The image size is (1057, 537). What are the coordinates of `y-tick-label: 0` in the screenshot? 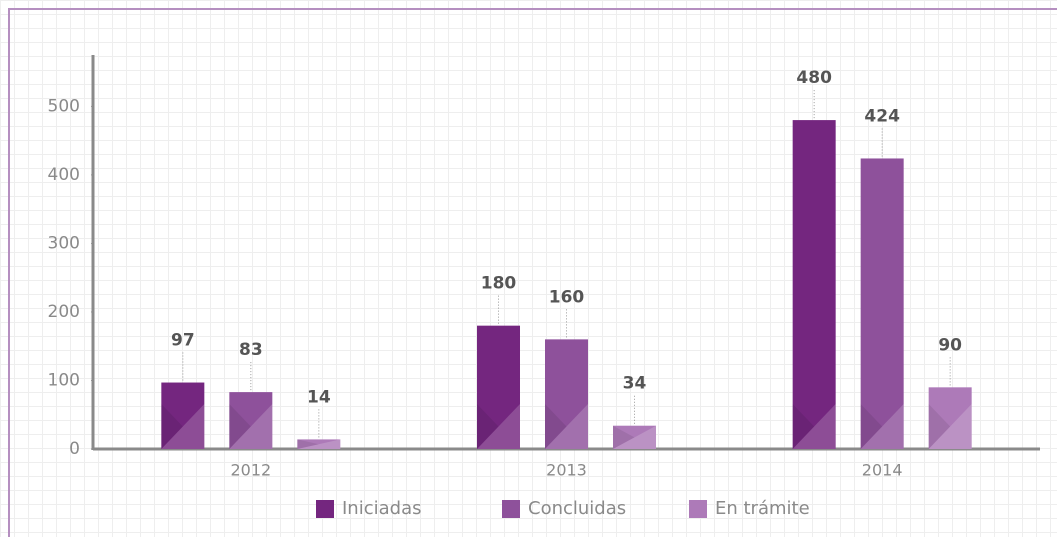 It's located at (74, 449).